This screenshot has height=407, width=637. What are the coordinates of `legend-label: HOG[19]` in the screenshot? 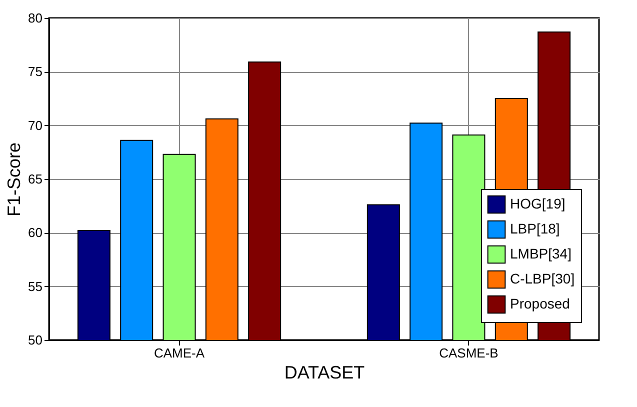 It's located at (538, 204).